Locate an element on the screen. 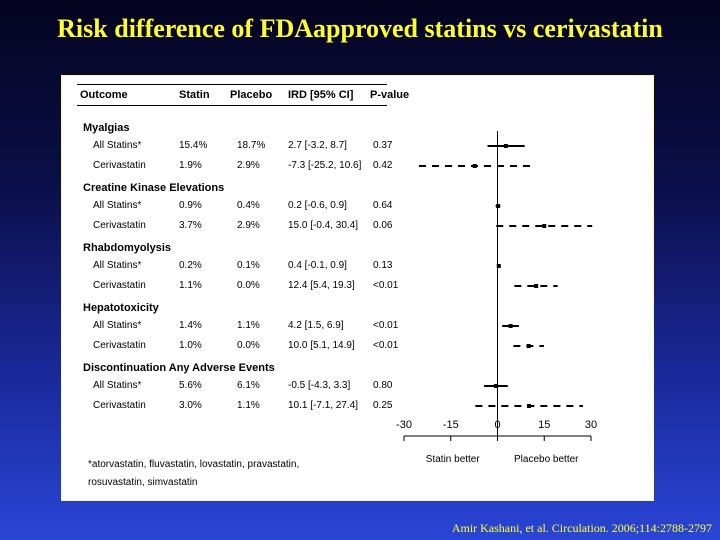  group-label: Discontinuation Any Adverse Events is located at coordinates (179, 368).